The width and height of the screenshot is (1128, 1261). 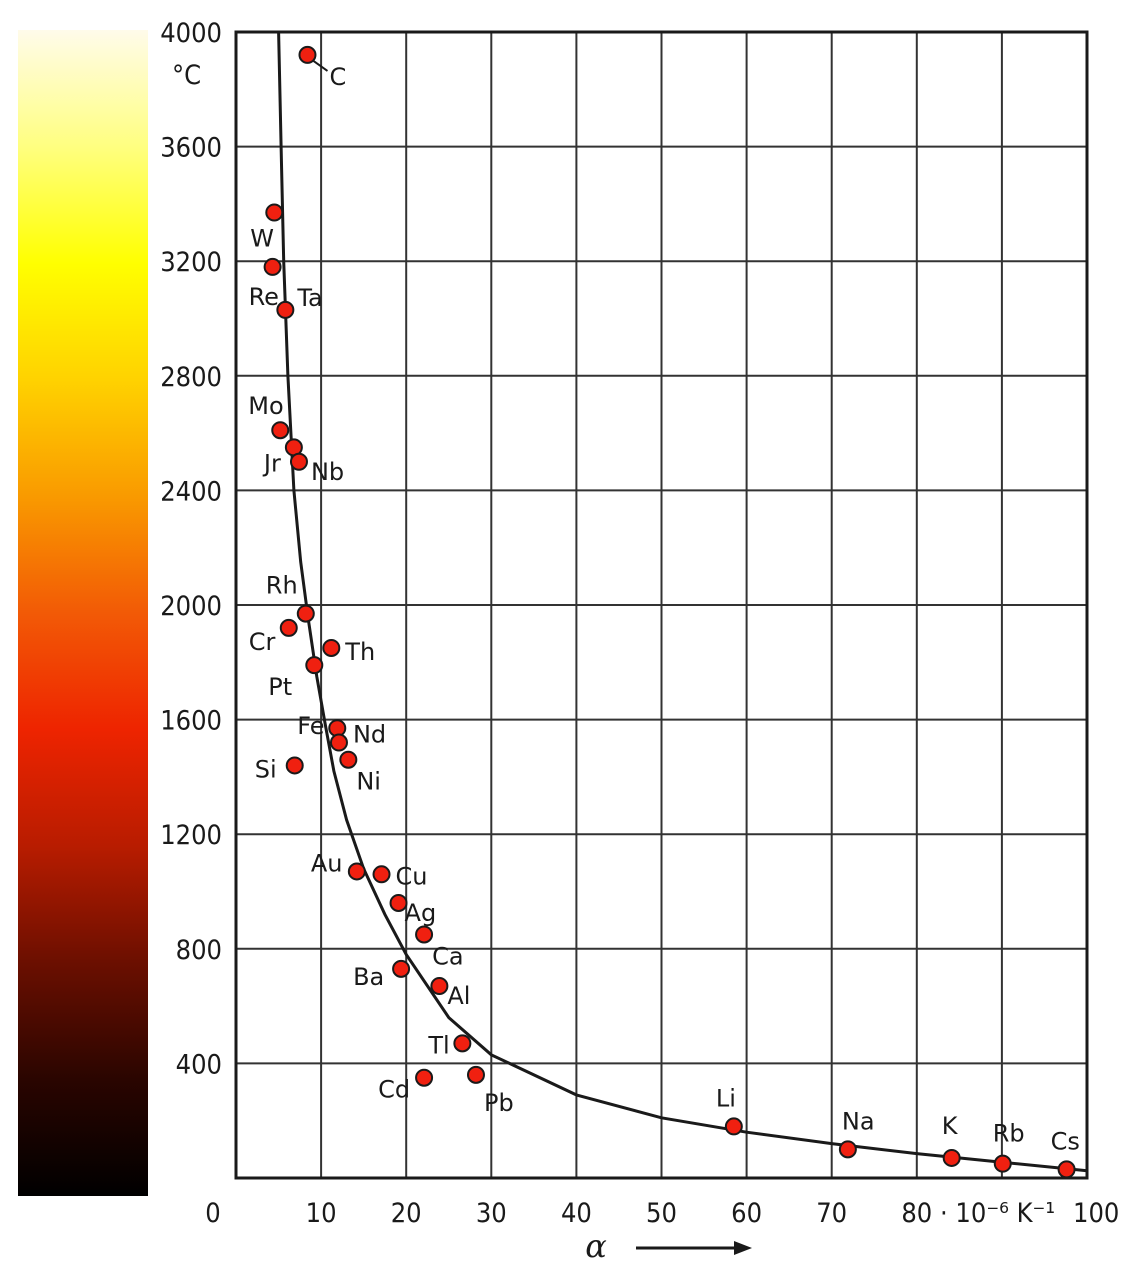 What do you see at coordinates (191, 835) in the screenshot?
I see `y-tick-label: 1200` at bounding box center [191, 835].